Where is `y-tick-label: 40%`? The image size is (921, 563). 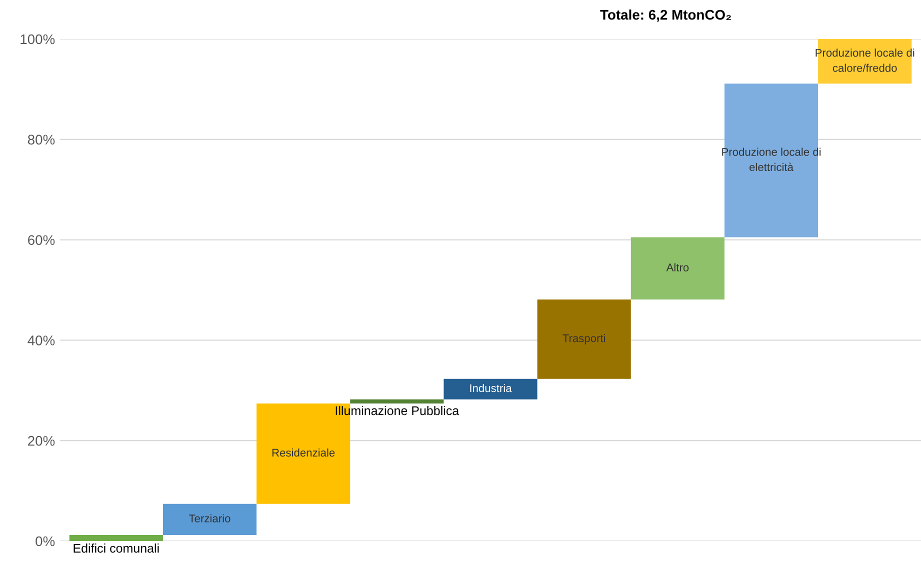 y-tick-label: 40% is located at coordinates (41, 341).